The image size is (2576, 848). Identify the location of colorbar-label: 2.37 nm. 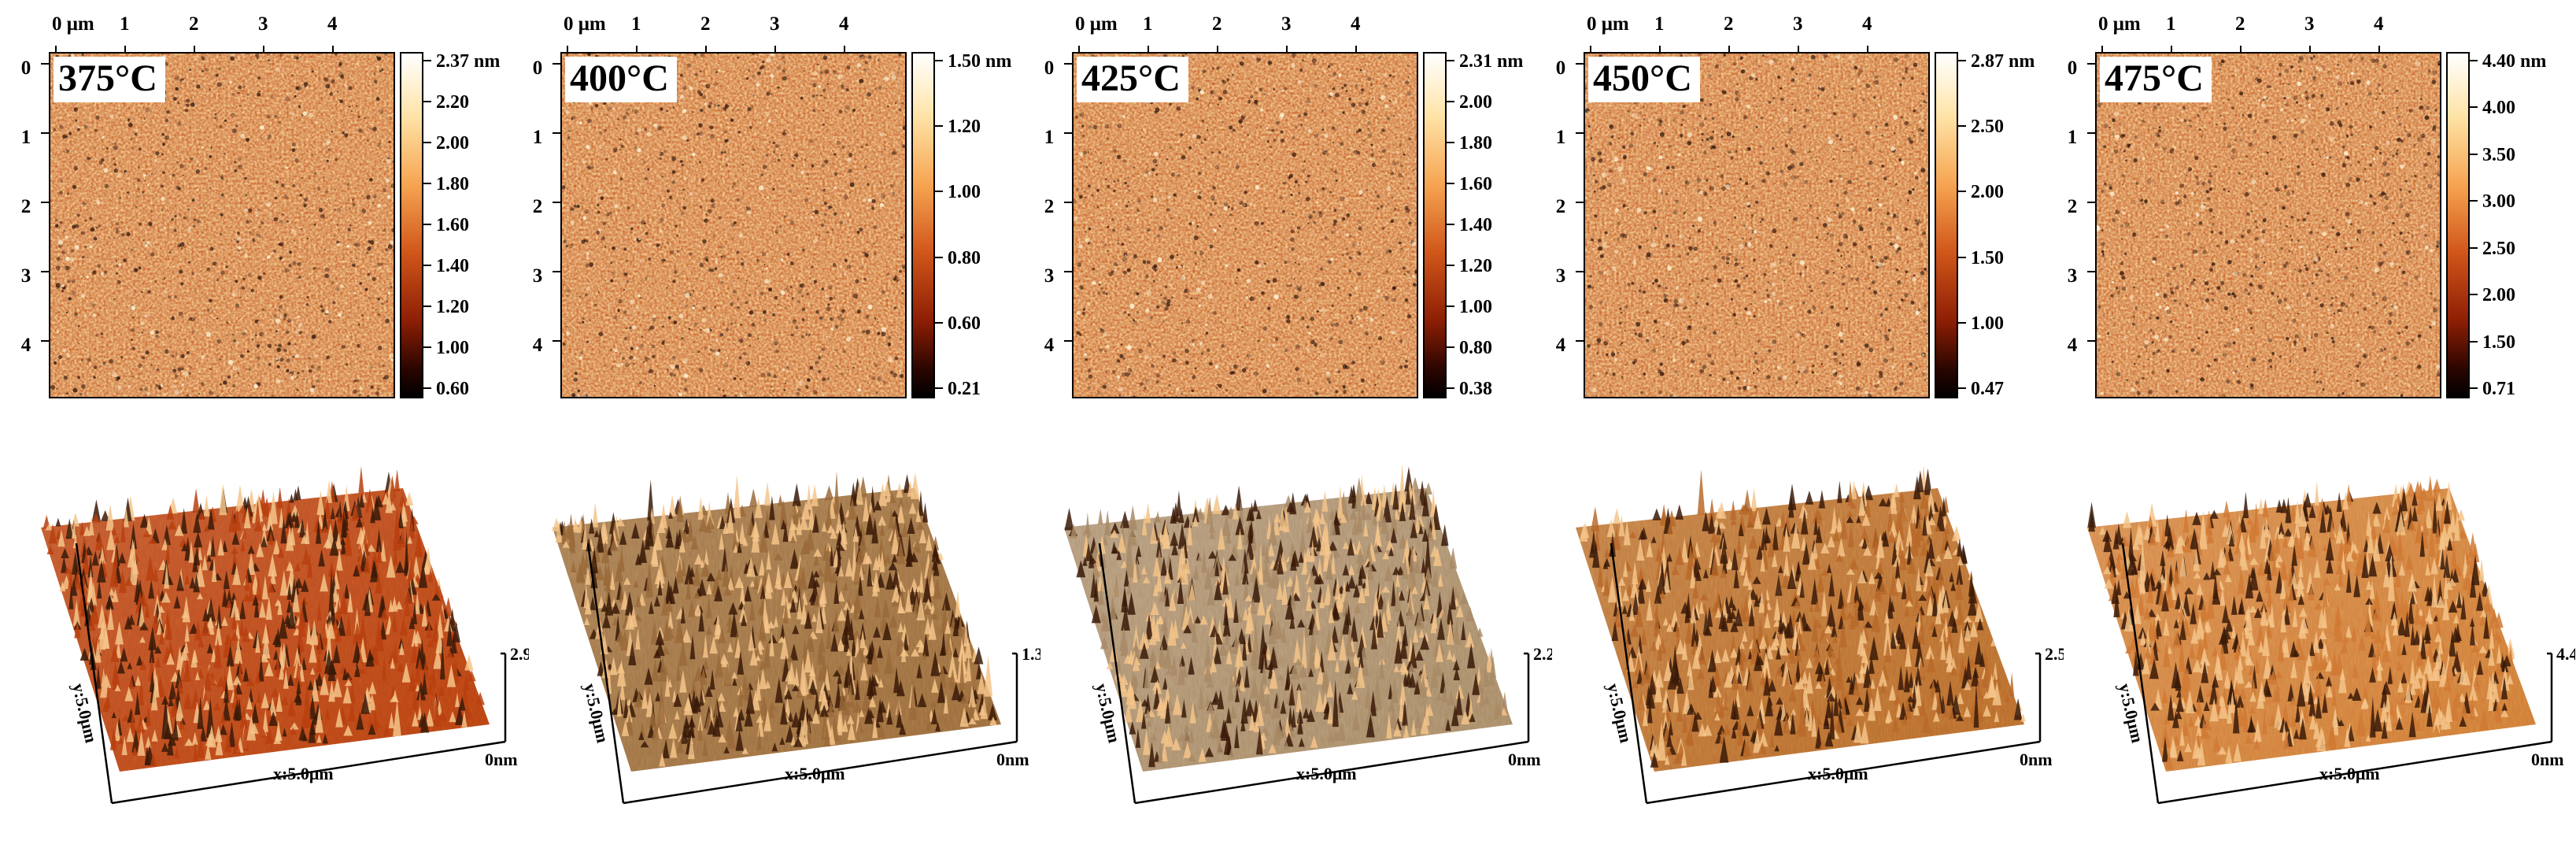
(469, 61).